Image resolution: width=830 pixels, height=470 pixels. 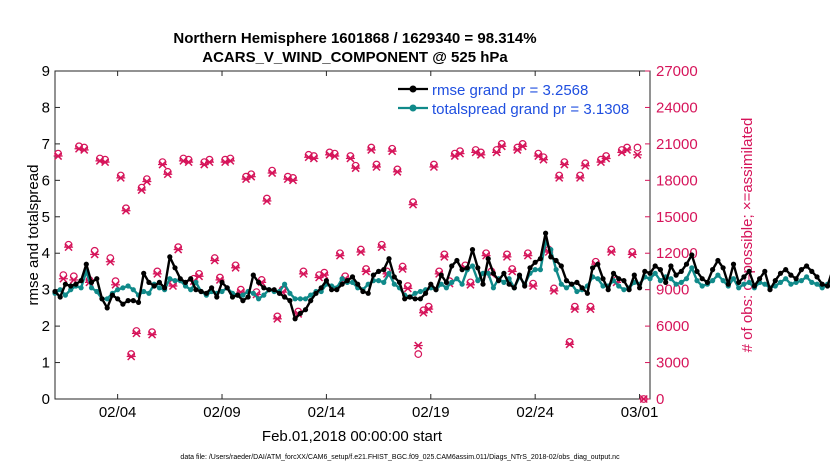 What do you see at coordinates (637, 147) in the screenshot?
I see `obs-possible-marker` at bounding box center [637, 147].